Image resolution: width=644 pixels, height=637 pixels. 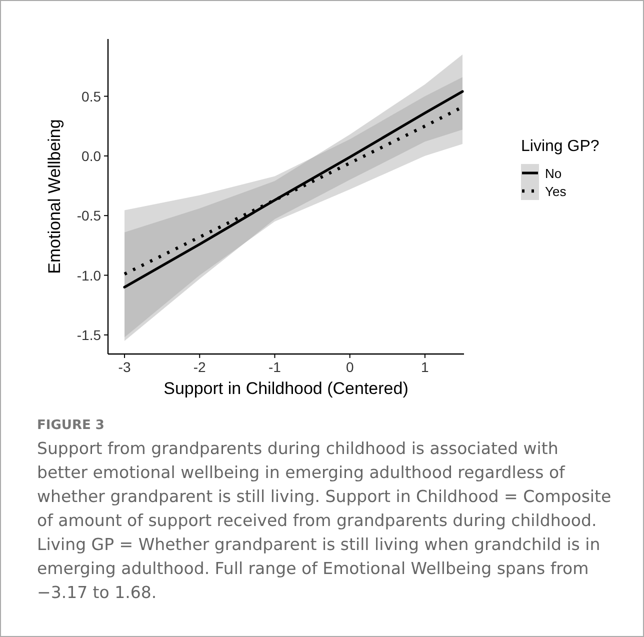 I want to click on x-tick-label: -2, so click(x=199, y=367).